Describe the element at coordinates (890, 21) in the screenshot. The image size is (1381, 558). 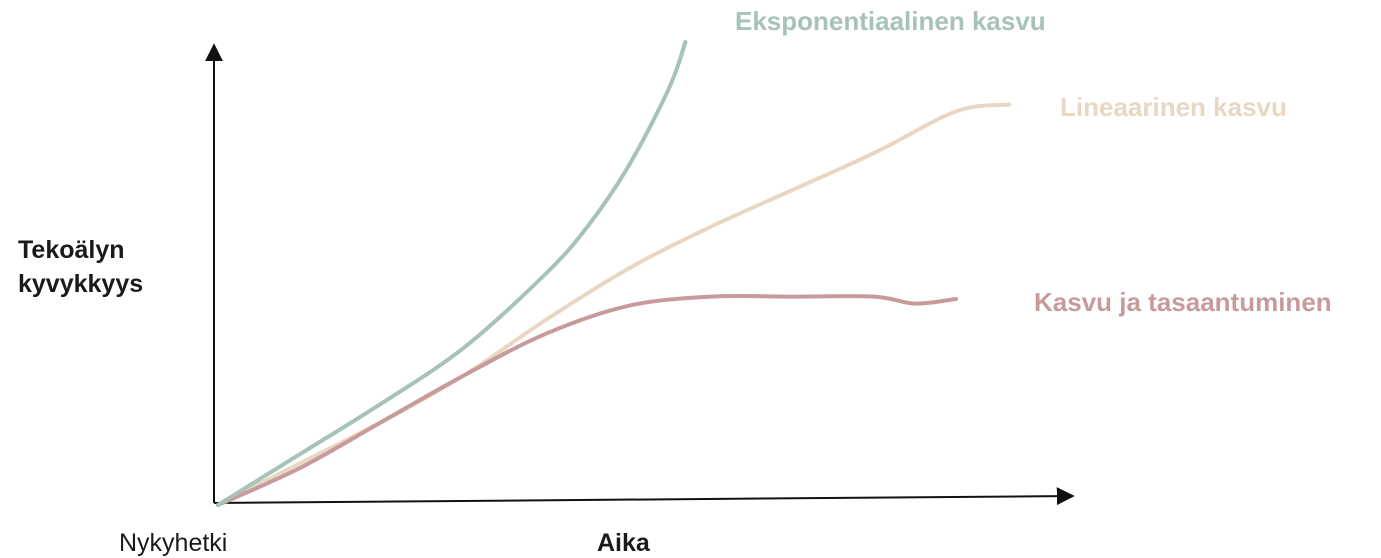
I see `series-label-exponential: Eksponentiaalinen kasvu` at that location.